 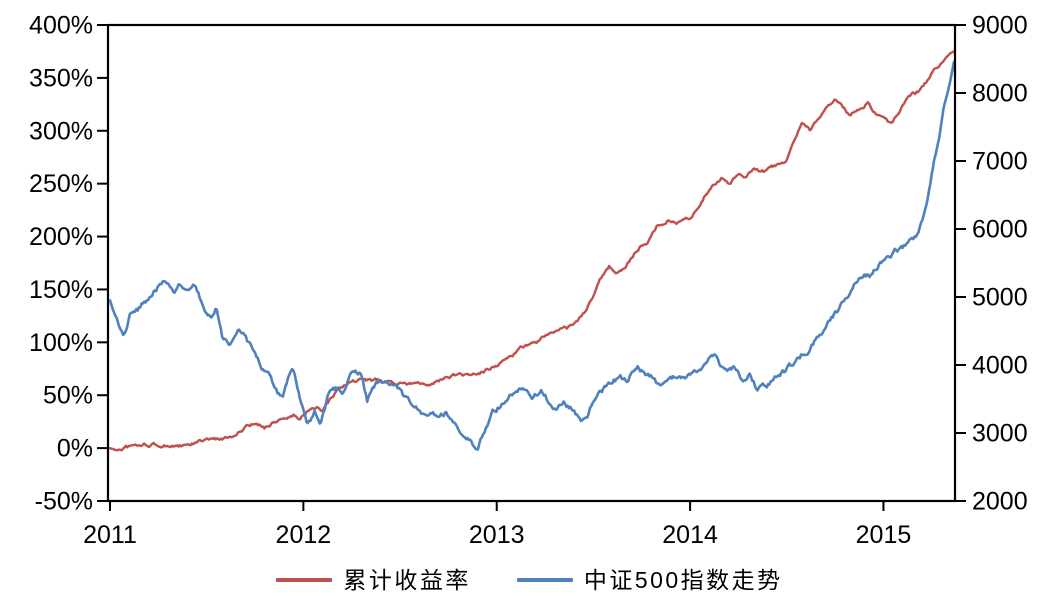 What do you see at coordinates (304, 535) in the screenshot?
I see `x-tick-label: 2012` at bounding box center [304, 535].